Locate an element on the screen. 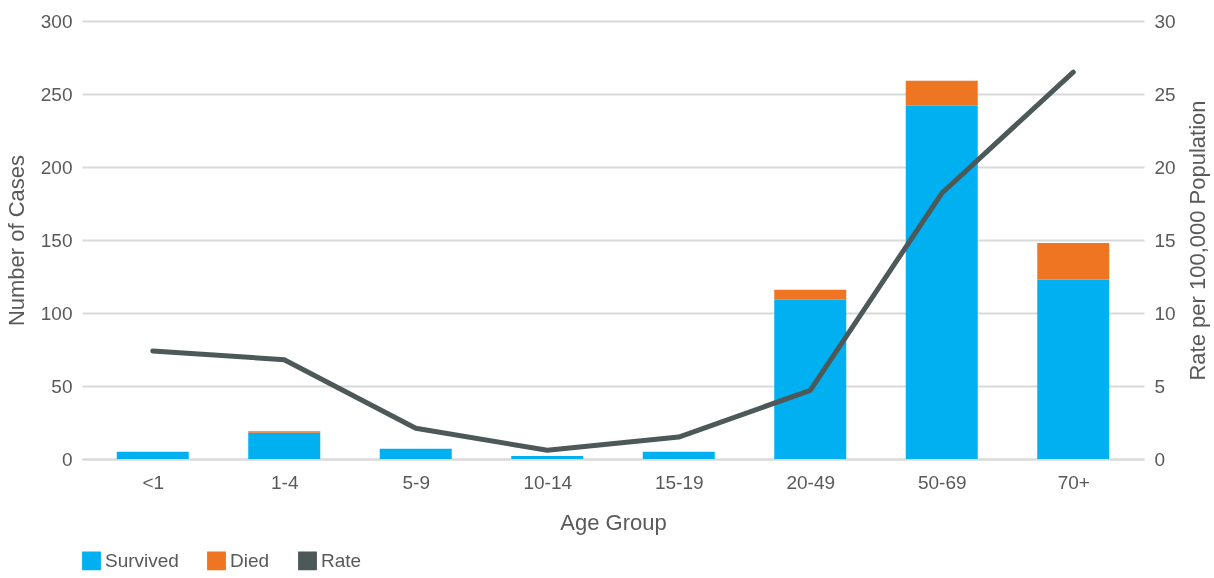 The height and width of the screenshot is (578, 1214). y-tick-label: 50 is located at coordinates (62, 386).